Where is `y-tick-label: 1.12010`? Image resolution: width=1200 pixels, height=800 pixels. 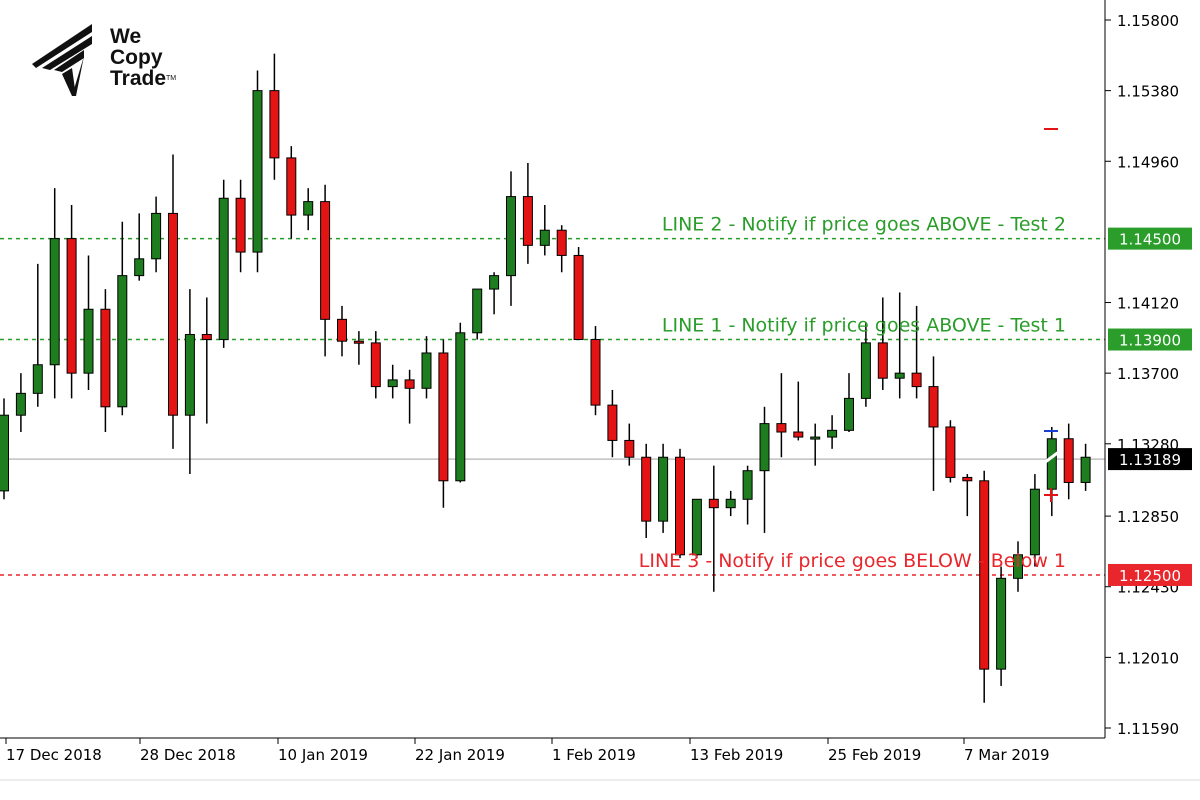 y-tick-label: 1.12010 is located at coordinates (1148, 658).